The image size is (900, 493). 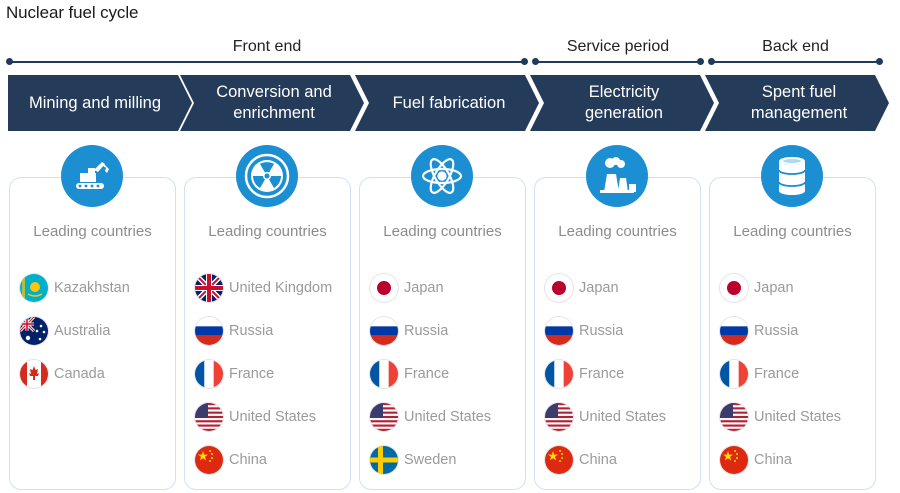 What do you see at coordinates (79, 374) in the screenshot?
I see `country-name: Canada` at bounding box center [79, 374].